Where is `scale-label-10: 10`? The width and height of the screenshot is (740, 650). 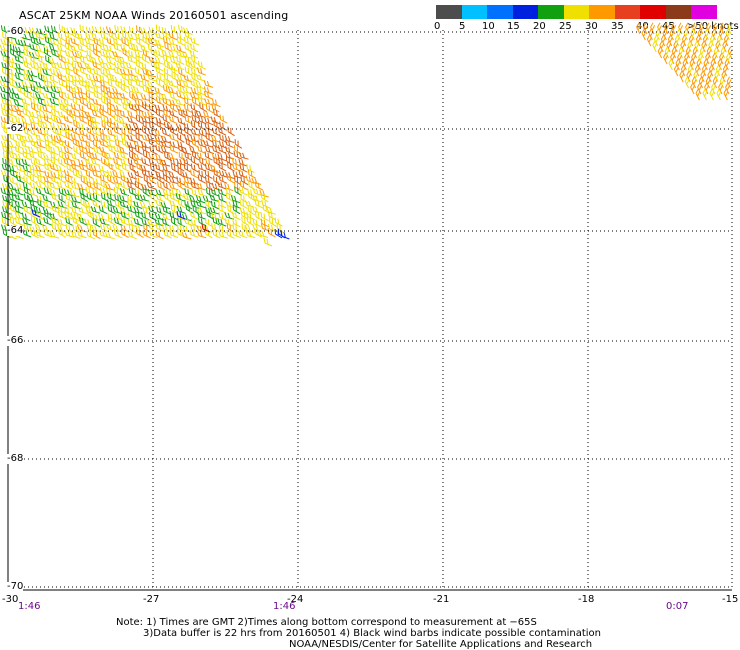
scale-label-10: 10 is located at coordinates (488, 26).